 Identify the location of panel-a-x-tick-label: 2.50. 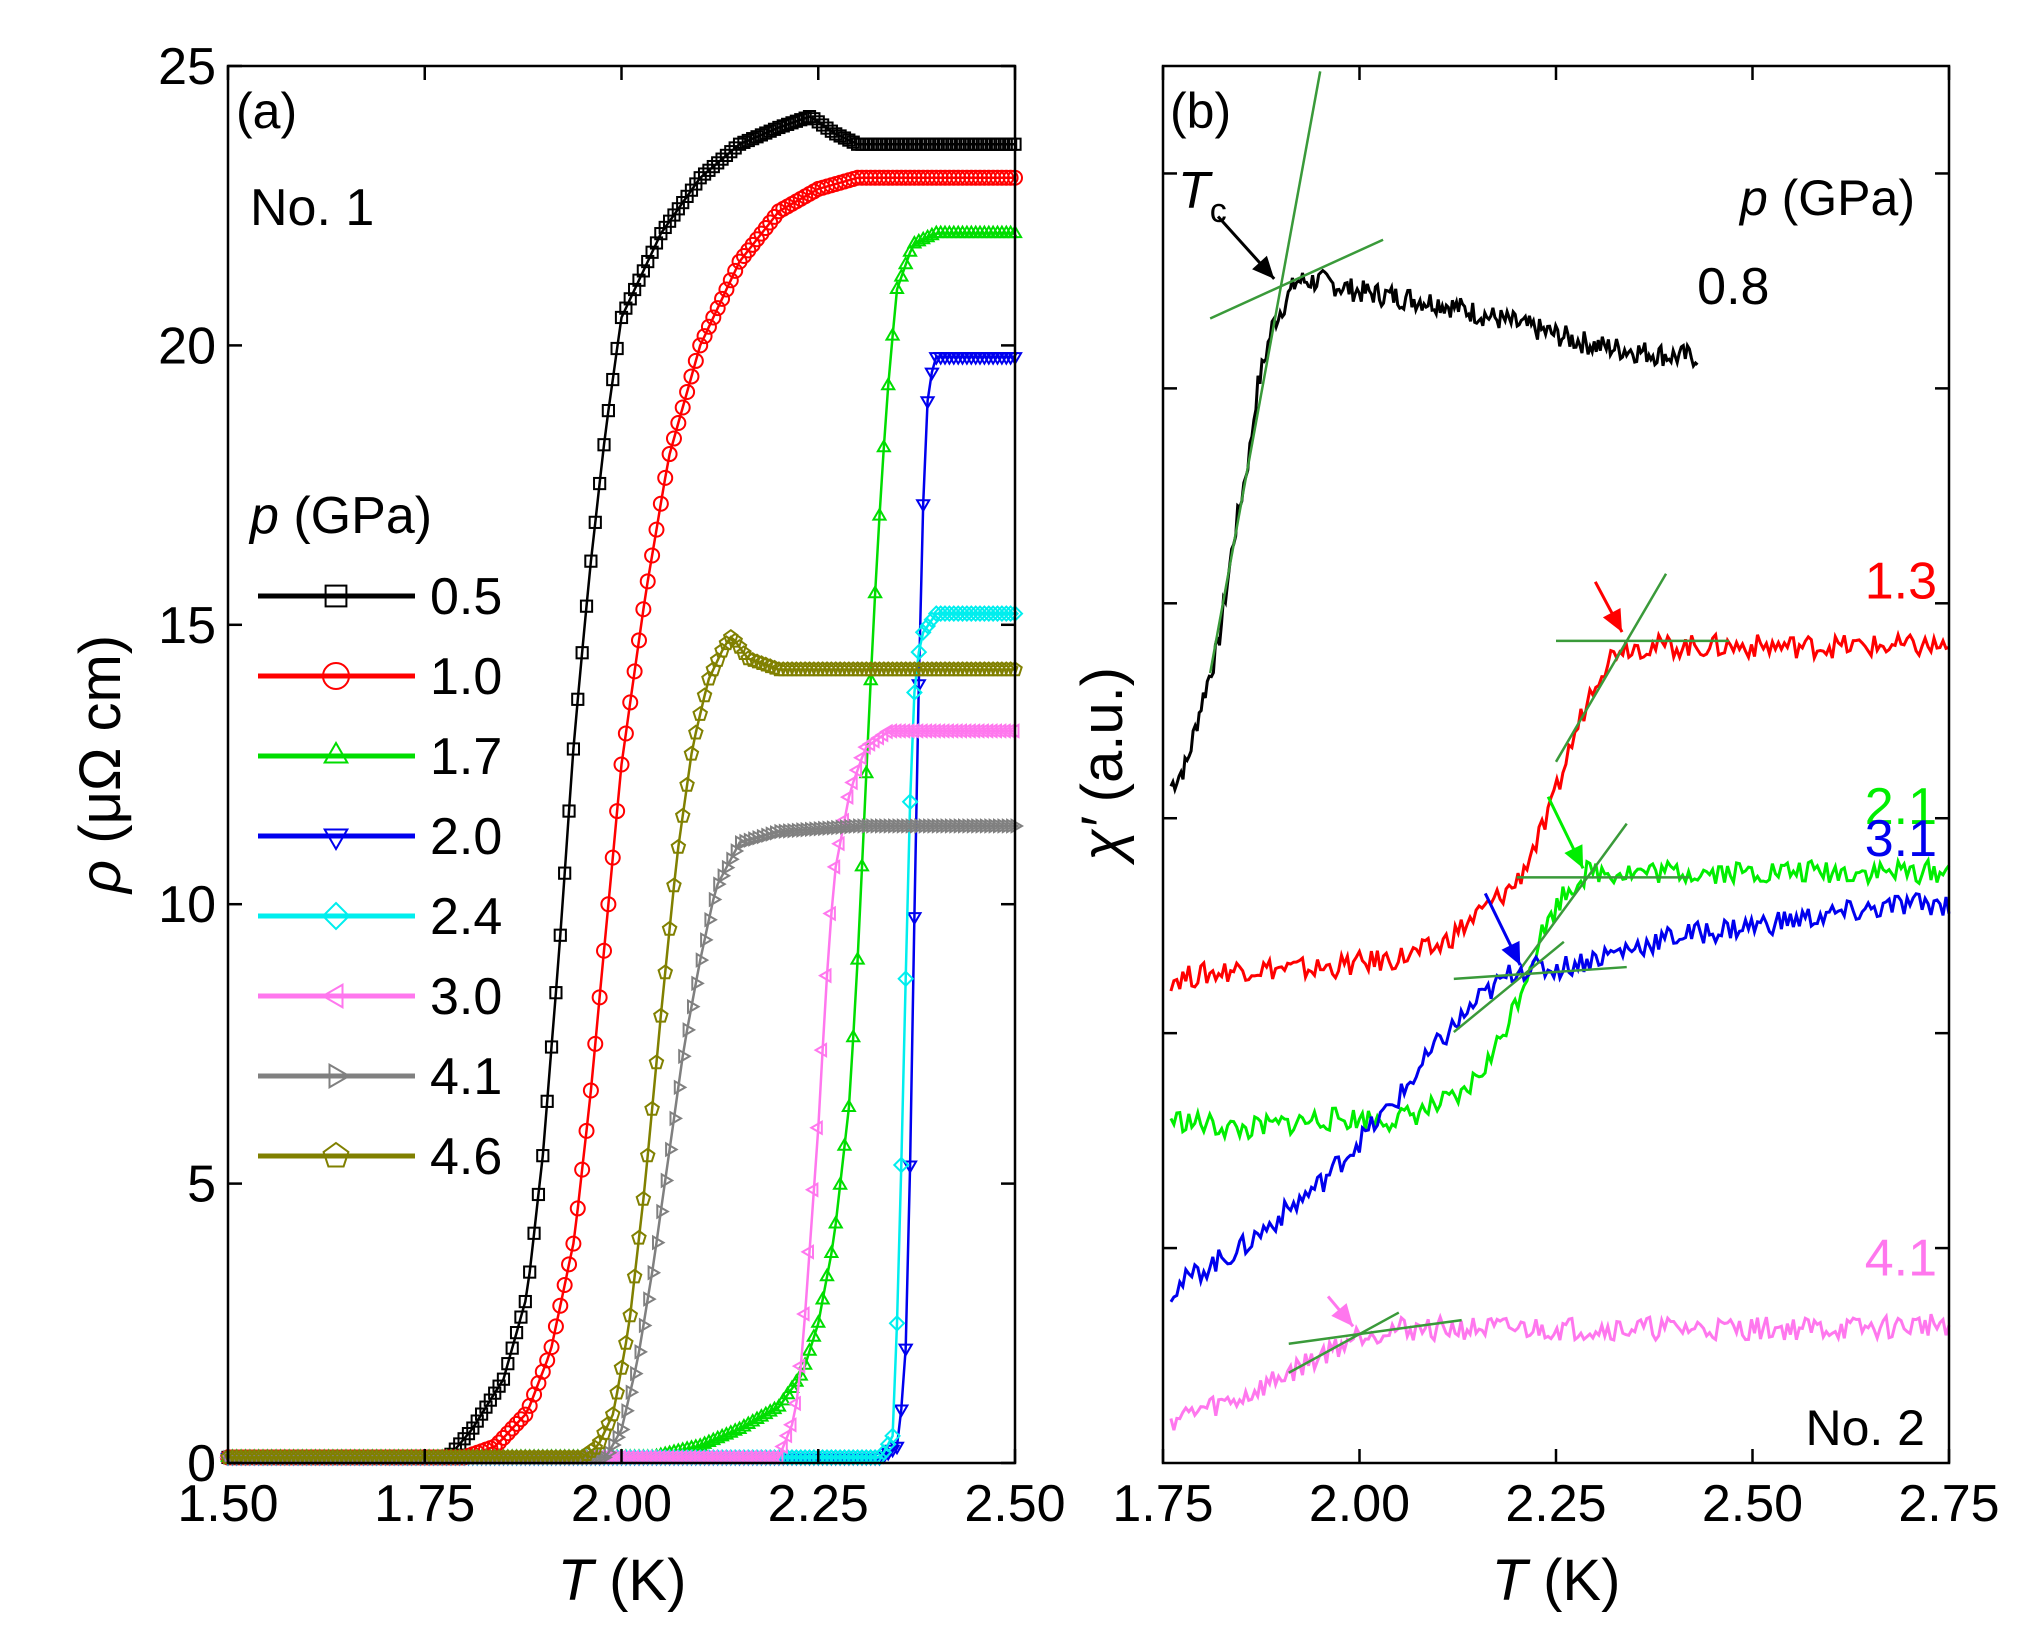
(1014, 1504).